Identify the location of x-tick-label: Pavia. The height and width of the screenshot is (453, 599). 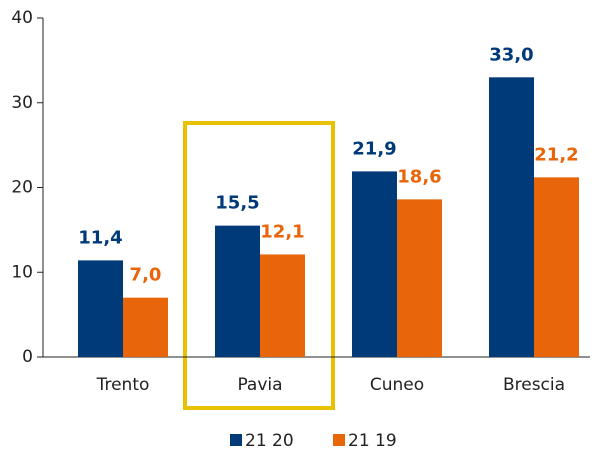
(259, 385).